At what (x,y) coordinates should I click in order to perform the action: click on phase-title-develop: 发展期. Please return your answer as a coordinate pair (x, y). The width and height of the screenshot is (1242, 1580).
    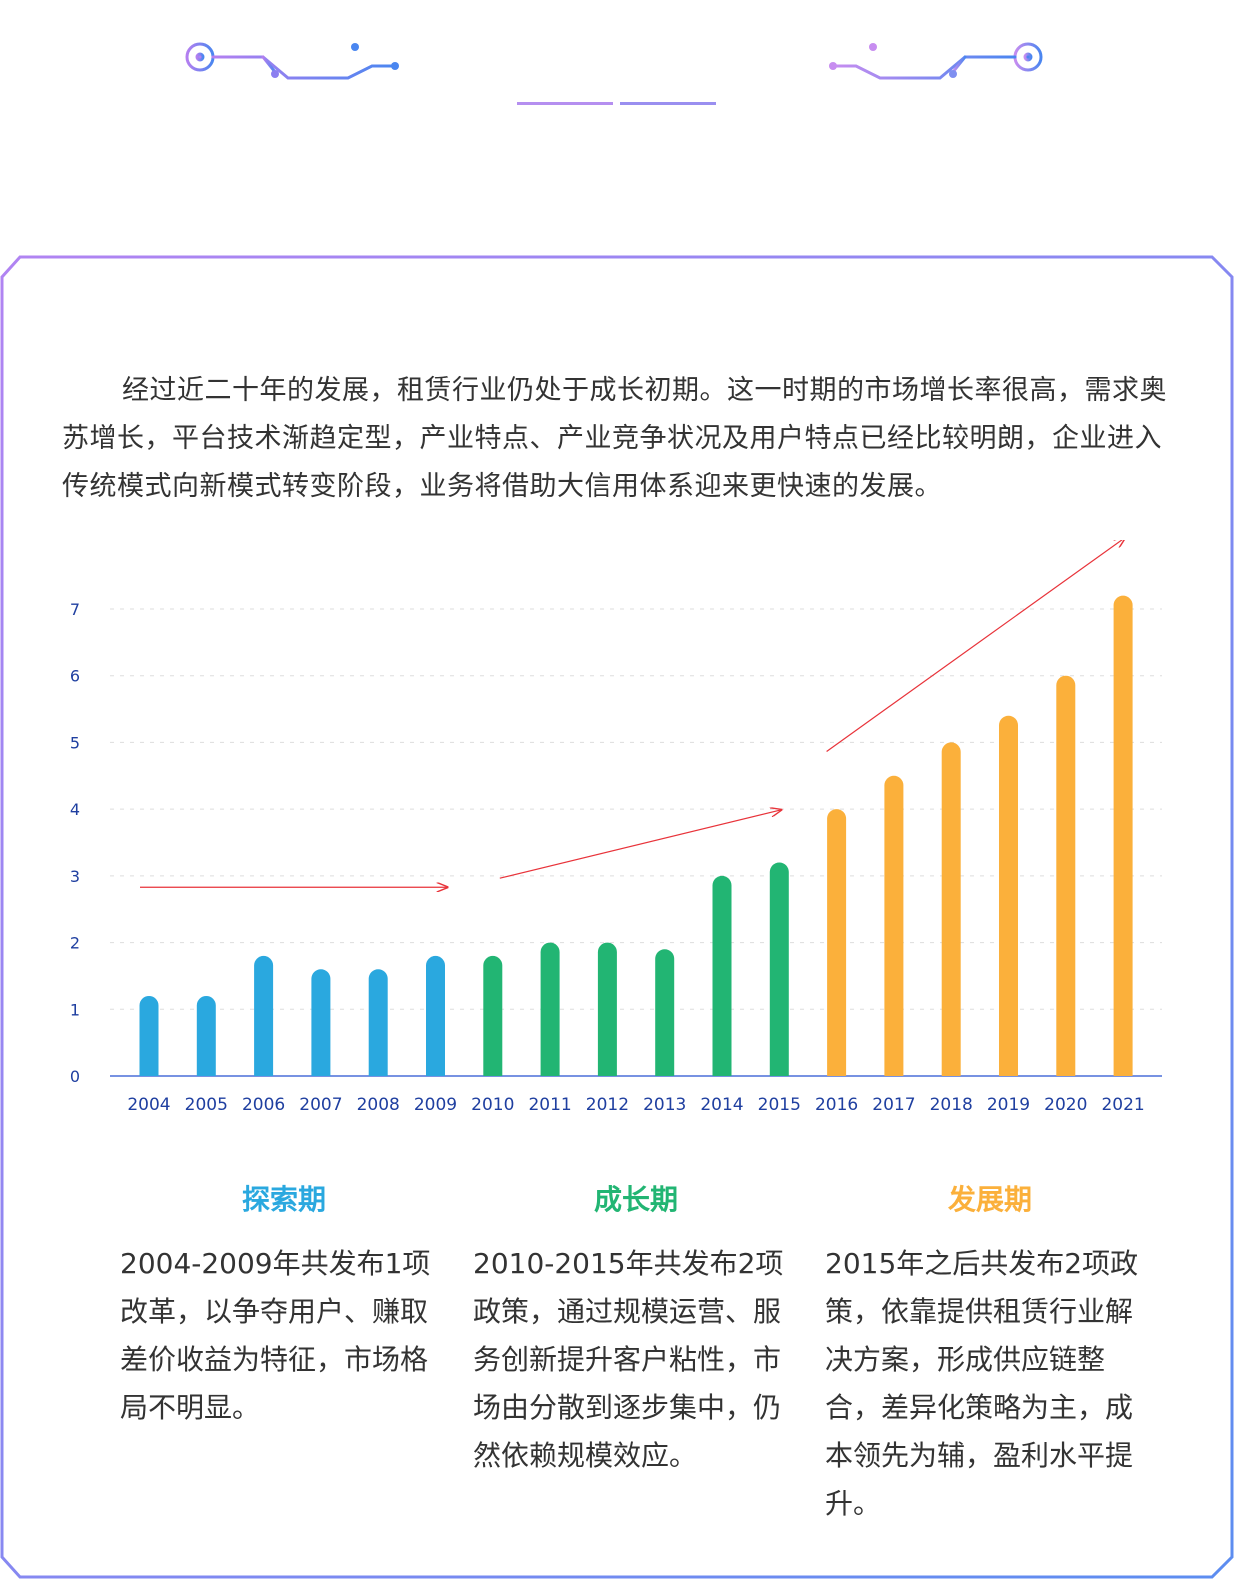
    Looking at the image, I should click on (989, 1199).